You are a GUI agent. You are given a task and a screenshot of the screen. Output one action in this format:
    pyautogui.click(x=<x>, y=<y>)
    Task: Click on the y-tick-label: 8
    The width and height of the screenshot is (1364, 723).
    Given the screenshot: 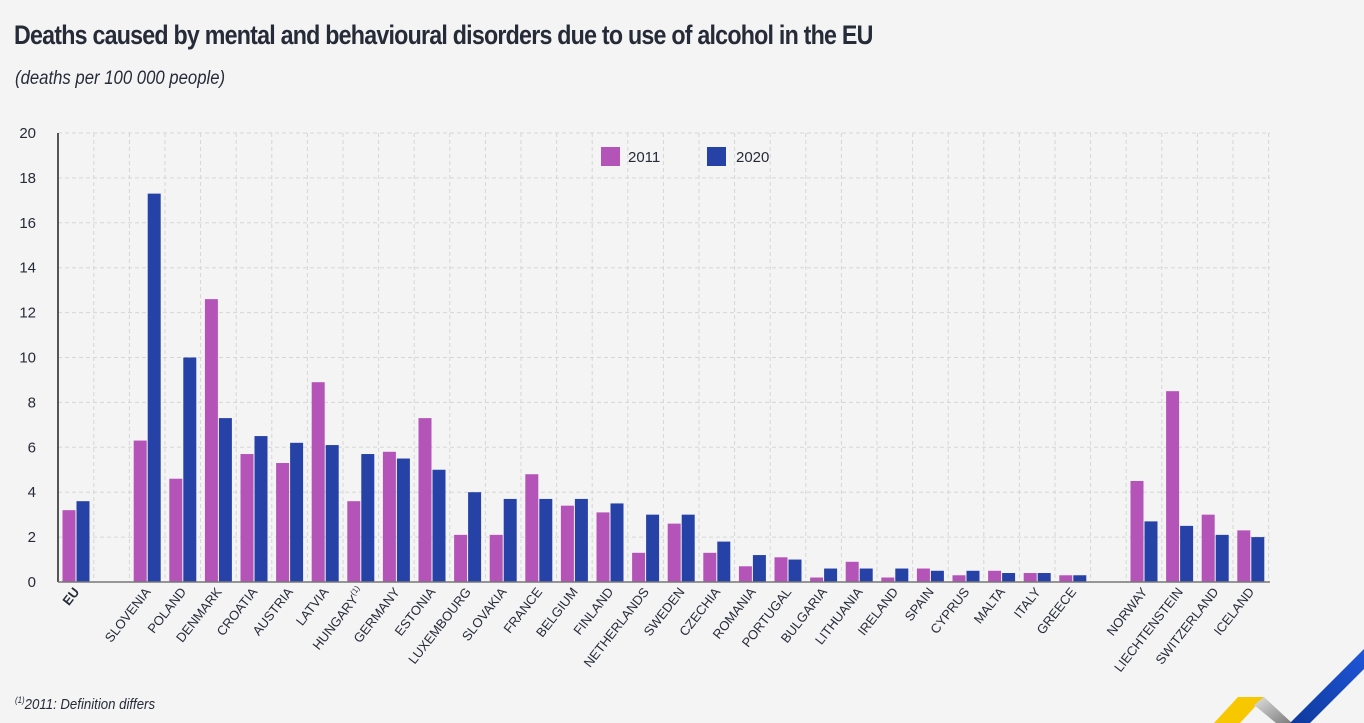 What is the action you would take?
    pyautogui.click(x=32, y=402)
    